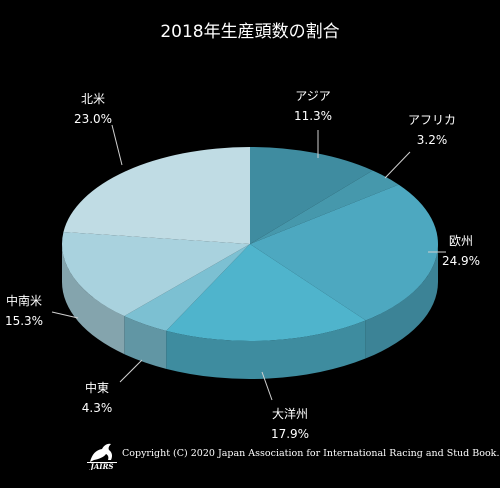  What do you see at coordinates (102, 456) in the screenshot?
I see `jairs-logo: JAIRS` at bounding box center [102, 456].